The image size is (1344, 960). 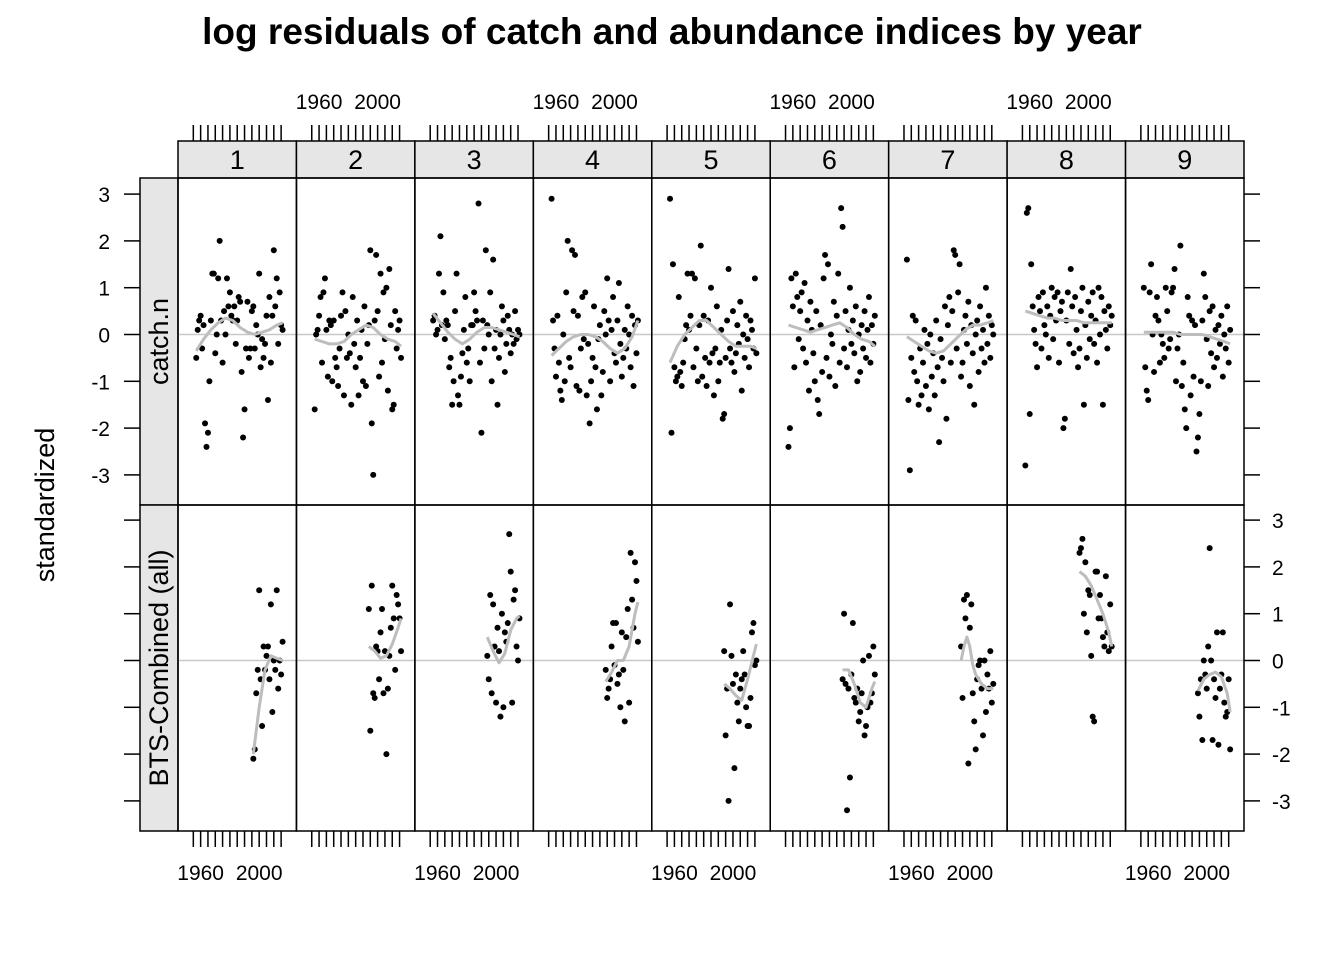 I want to click on x-tick-label-top: 1960, so click(x=319, y=102).